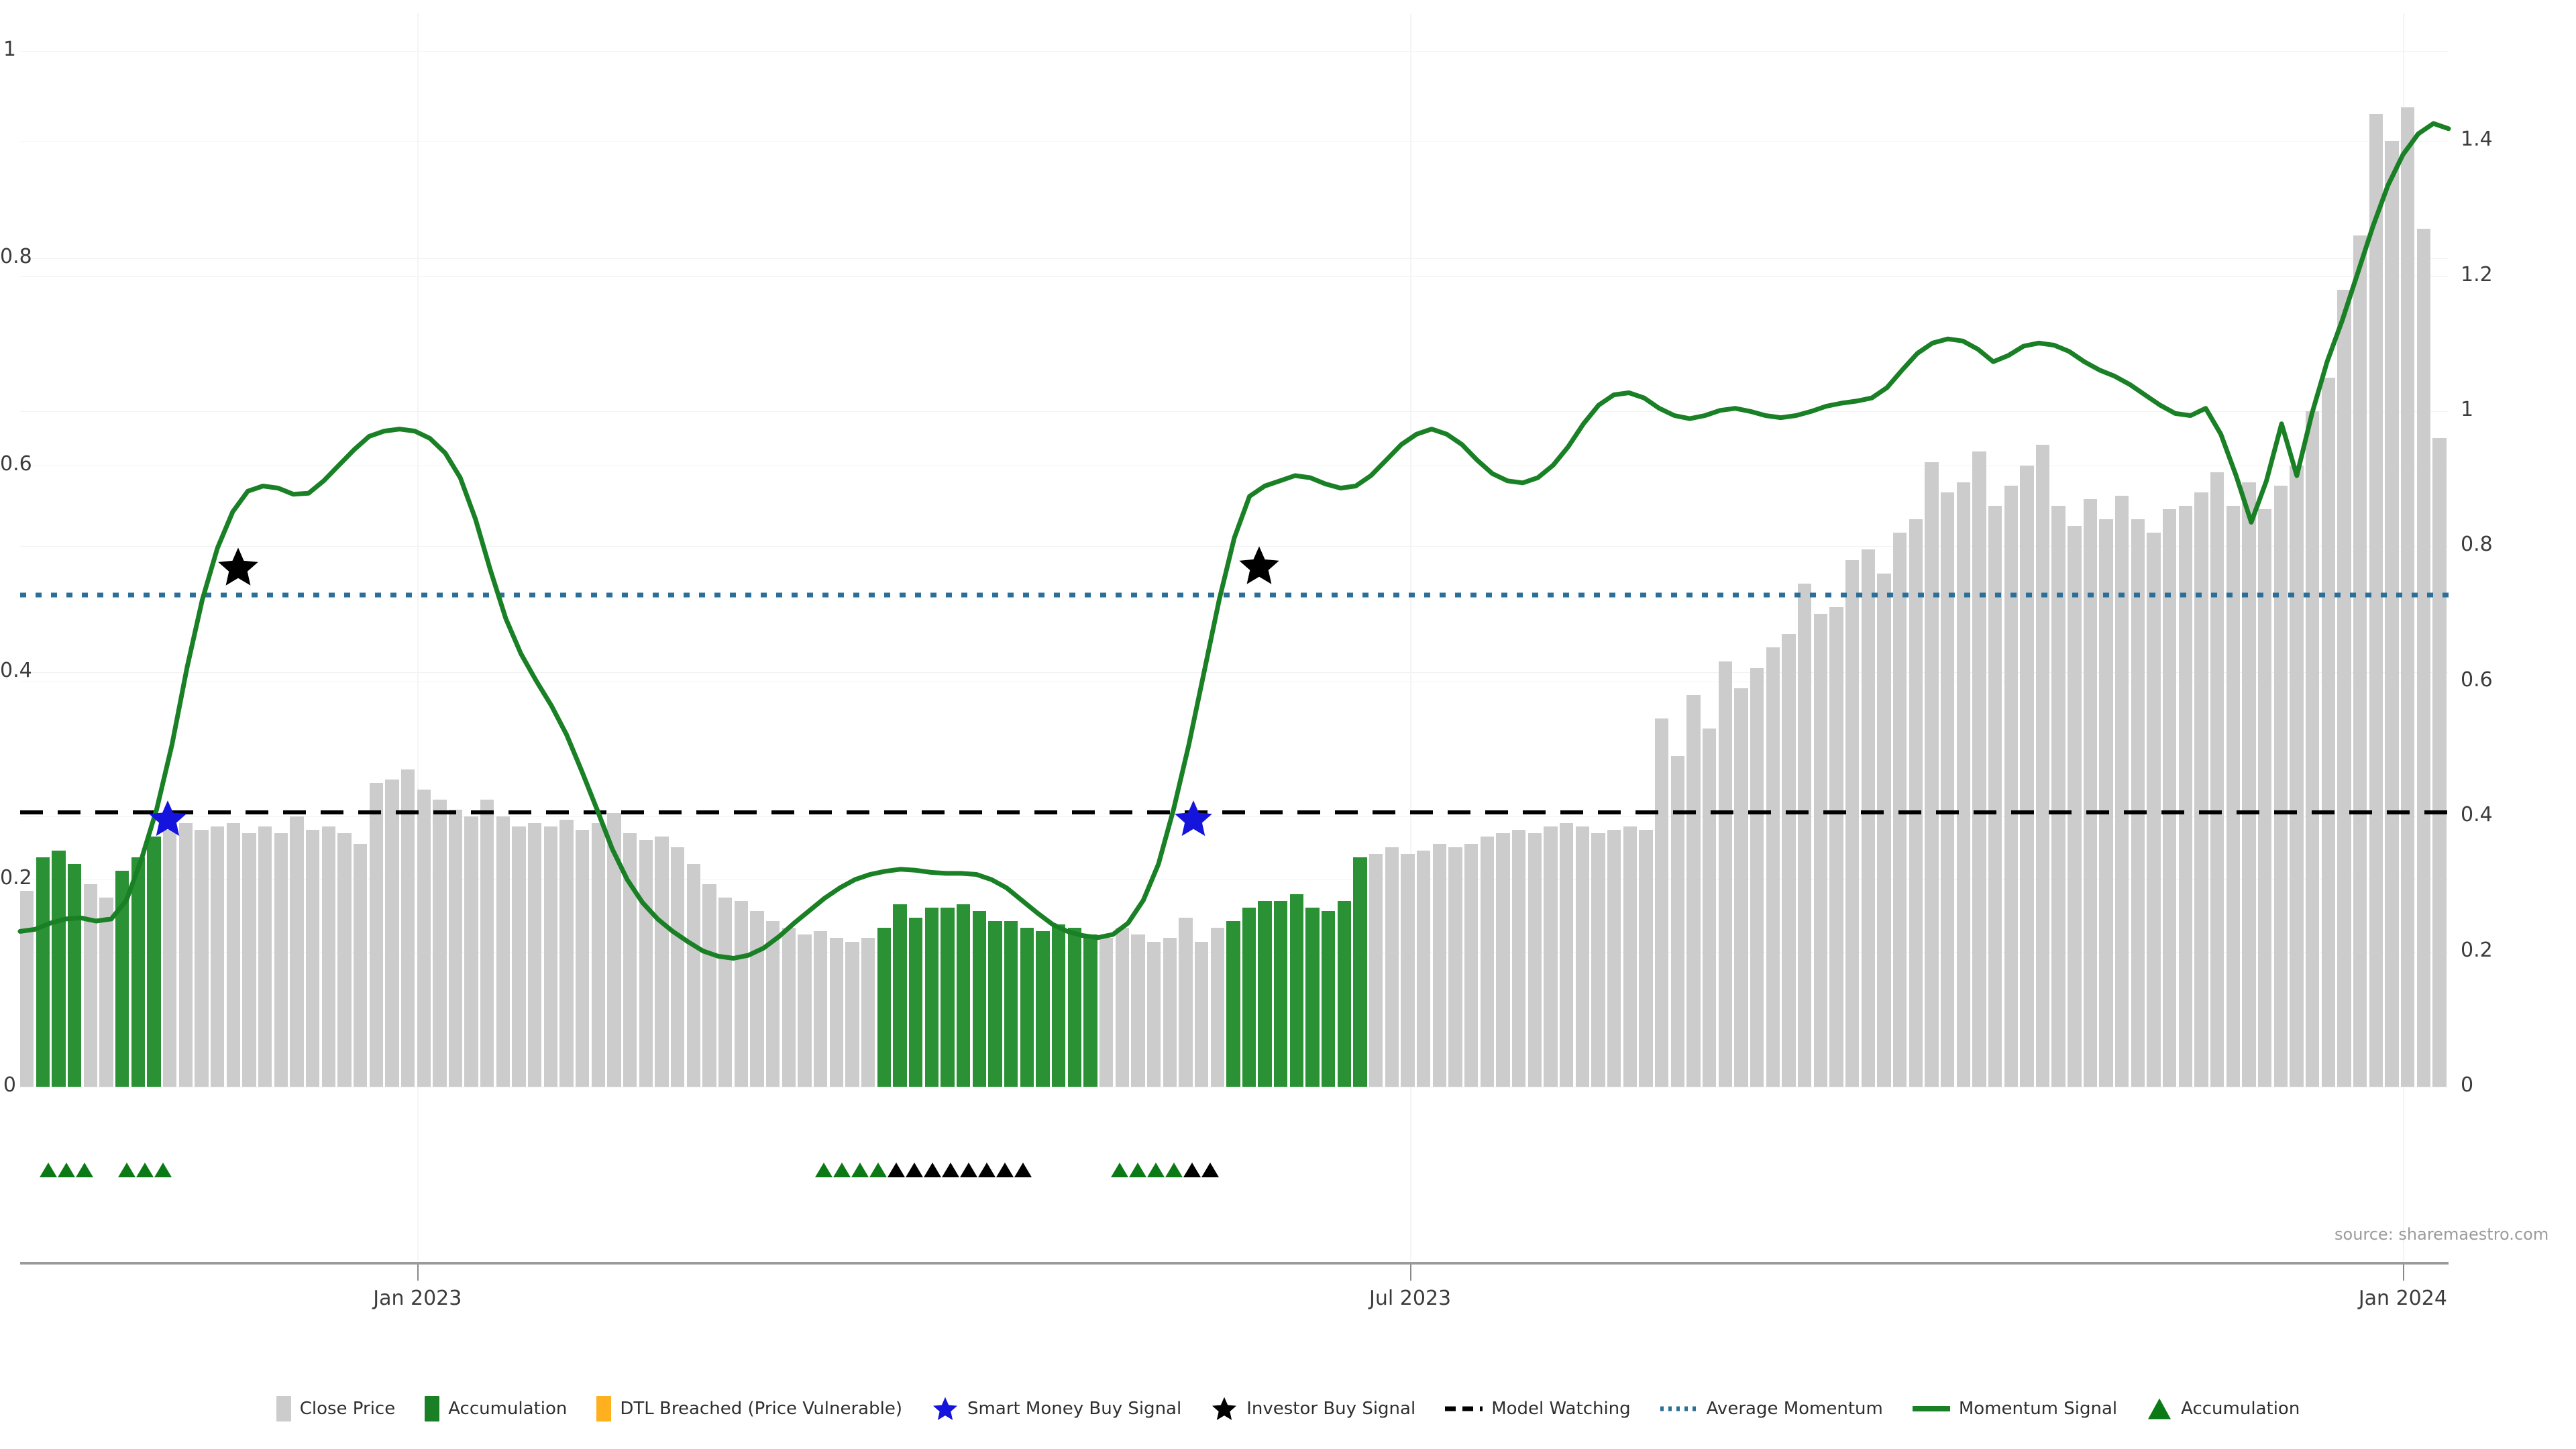 Image resolution: width=2576 pixels, height=1449 pixels. I want to click on legend-item: DTL Breached (Price Vulnerable), so click(749, 1408).